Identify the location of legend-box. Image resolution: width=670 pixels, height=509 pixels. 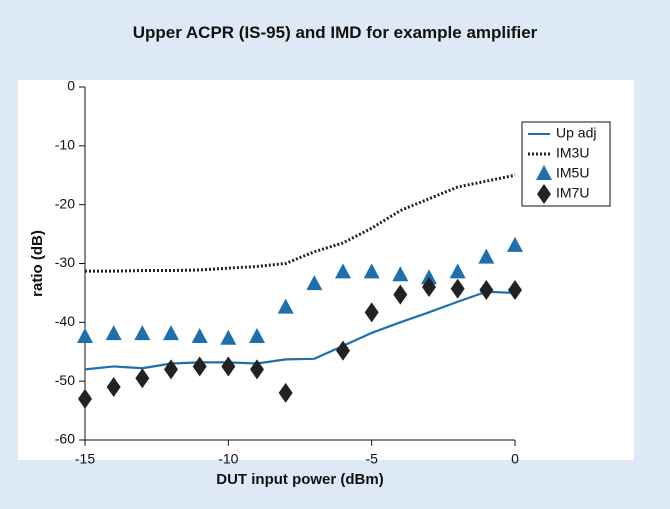
(566, 164).